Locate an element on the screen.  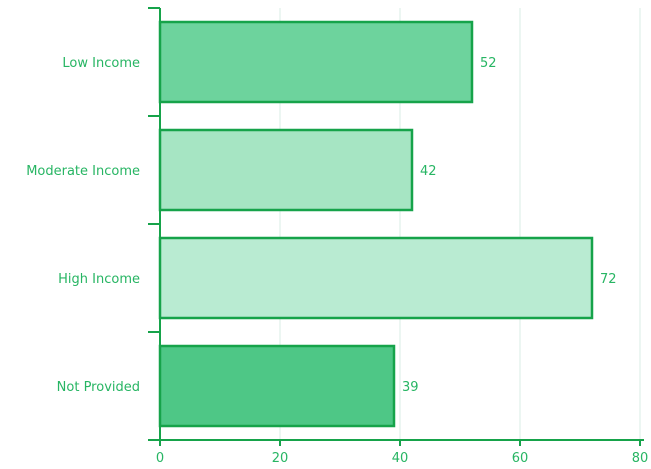
category-label: Low Income is located at coordinates (101, 63).